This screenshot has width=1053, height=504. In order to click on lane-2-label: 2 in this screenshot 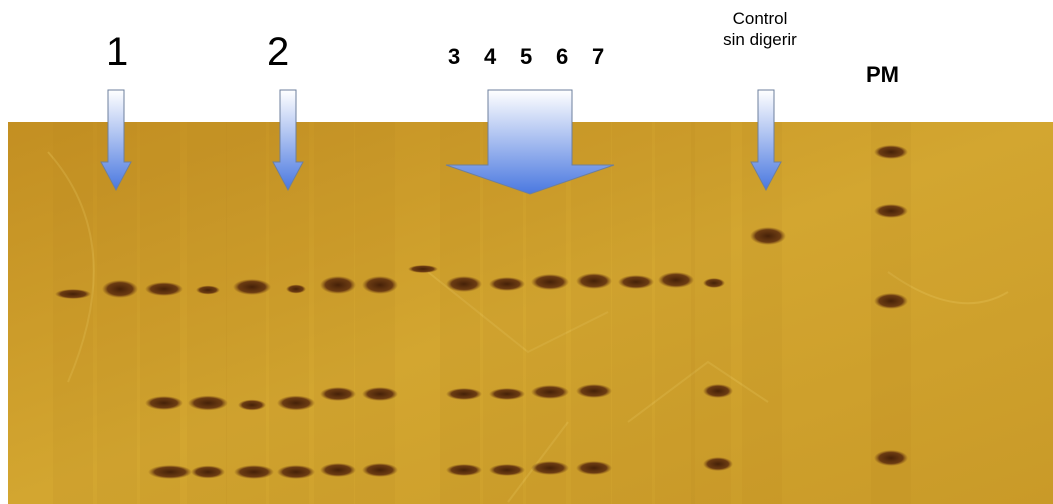, I will do `click(278, 52)`.